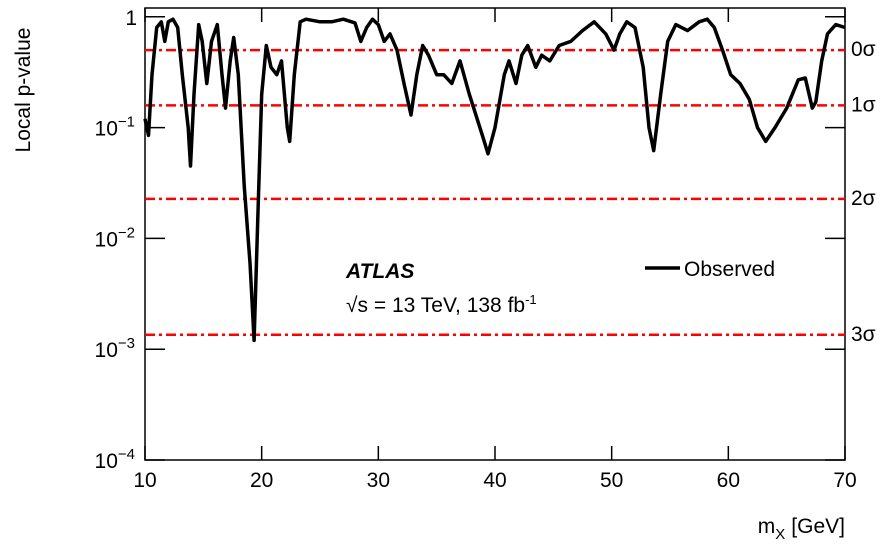  I want to click on y-tick-label: 10⁻³, so click(115, 348).